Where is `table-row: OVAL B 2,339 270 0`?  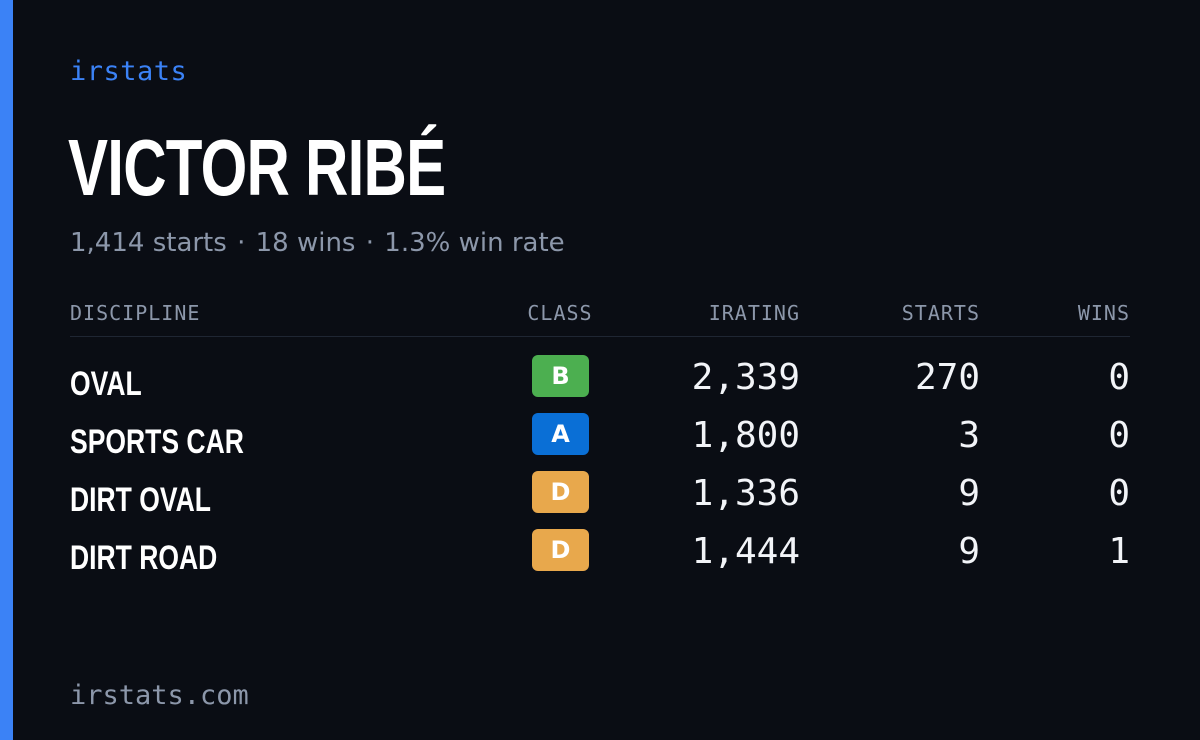
table-row: OVAL B 2,339 270 0 is located at coordinates (600, 384).